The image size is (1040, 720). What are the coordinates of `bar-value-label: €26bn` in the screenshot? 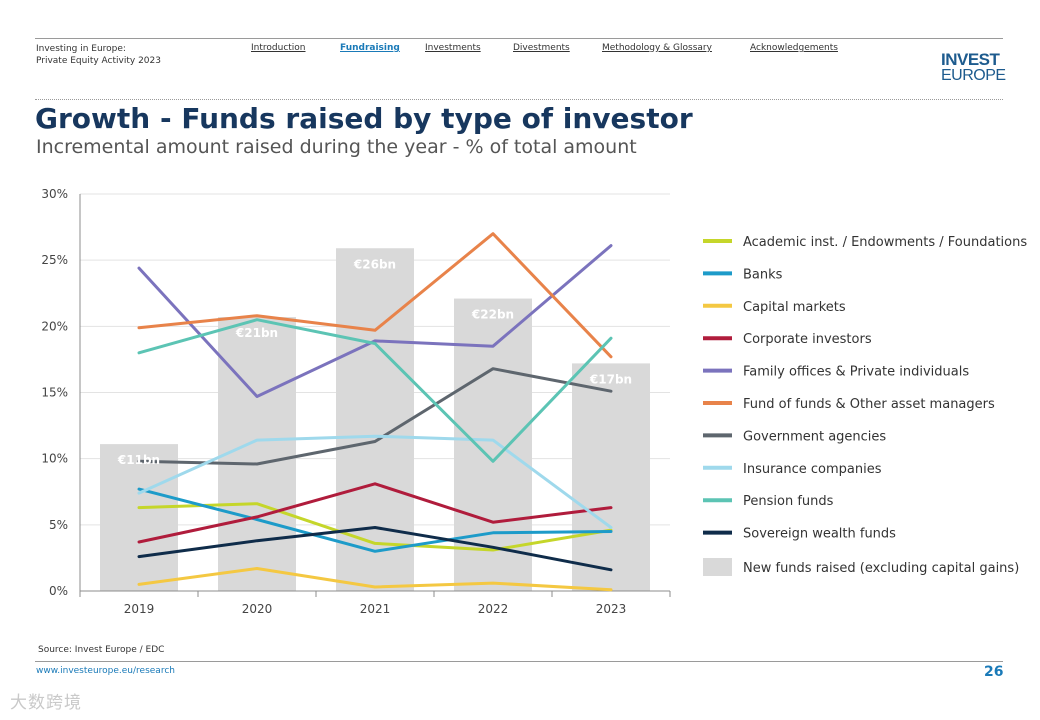 It's located at (374, 264).